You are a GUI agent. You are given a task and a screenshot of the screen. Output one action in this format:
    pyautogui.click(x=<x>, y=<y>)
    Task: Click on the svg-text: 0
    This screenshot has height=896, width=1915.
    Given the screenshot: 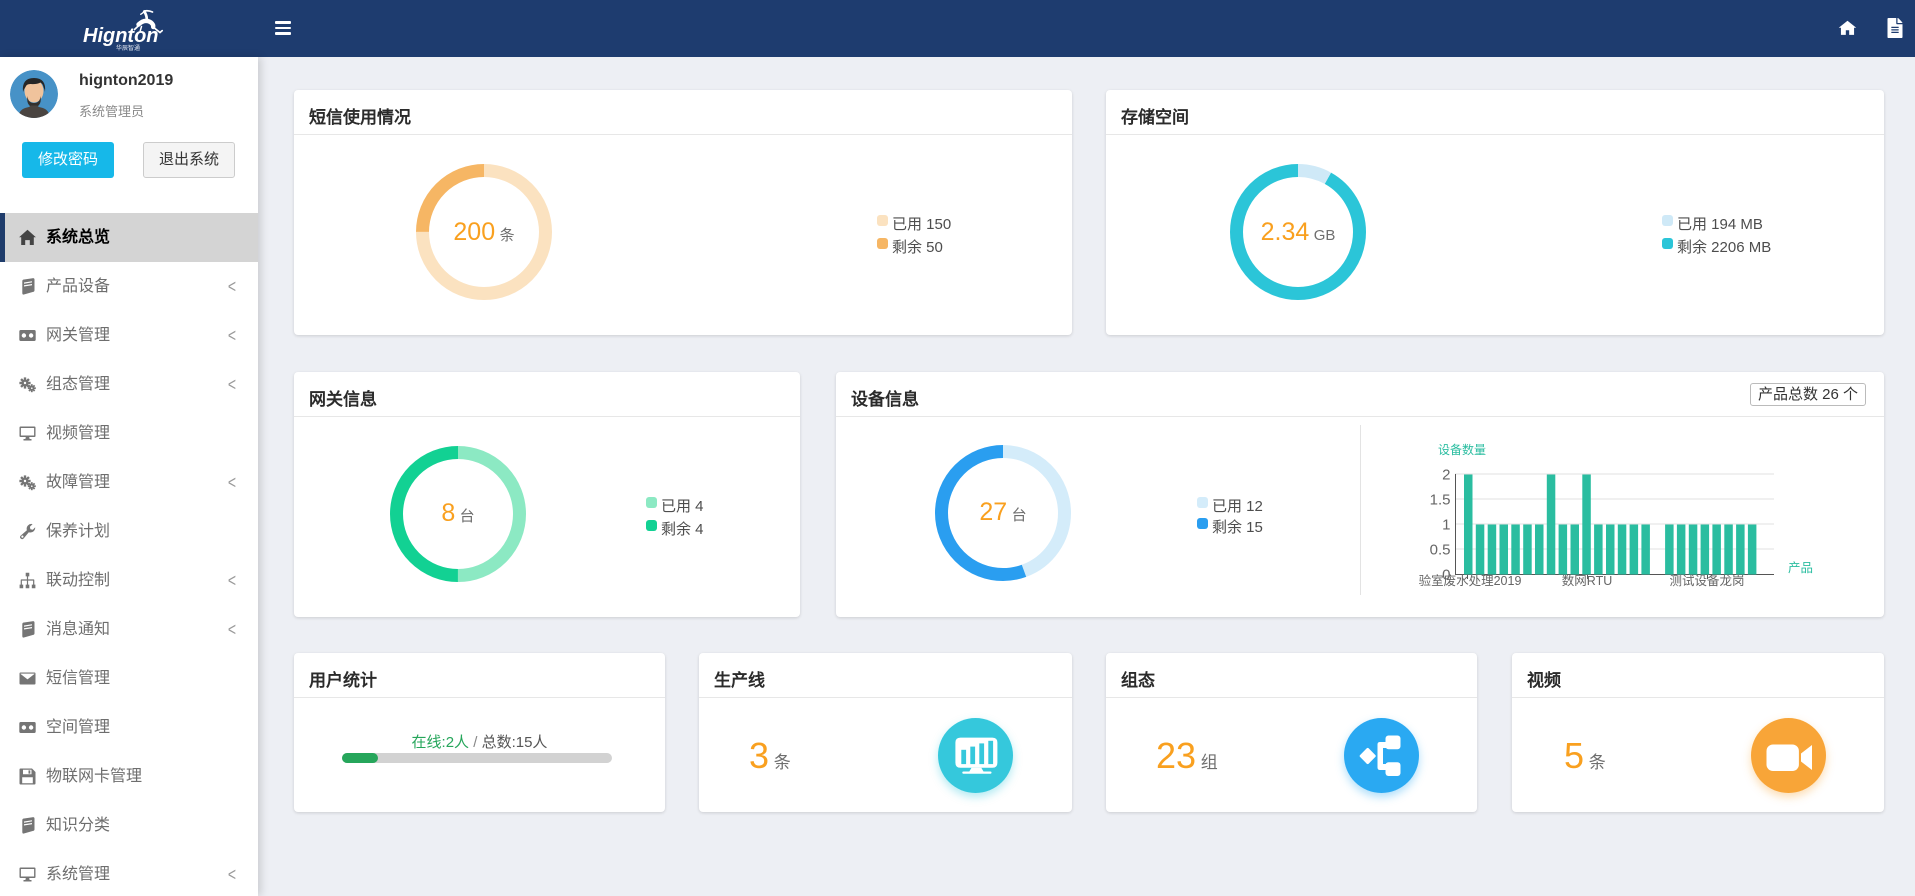 What is the action you would take?
    pyautogui.click(x=1446, y=575)
    